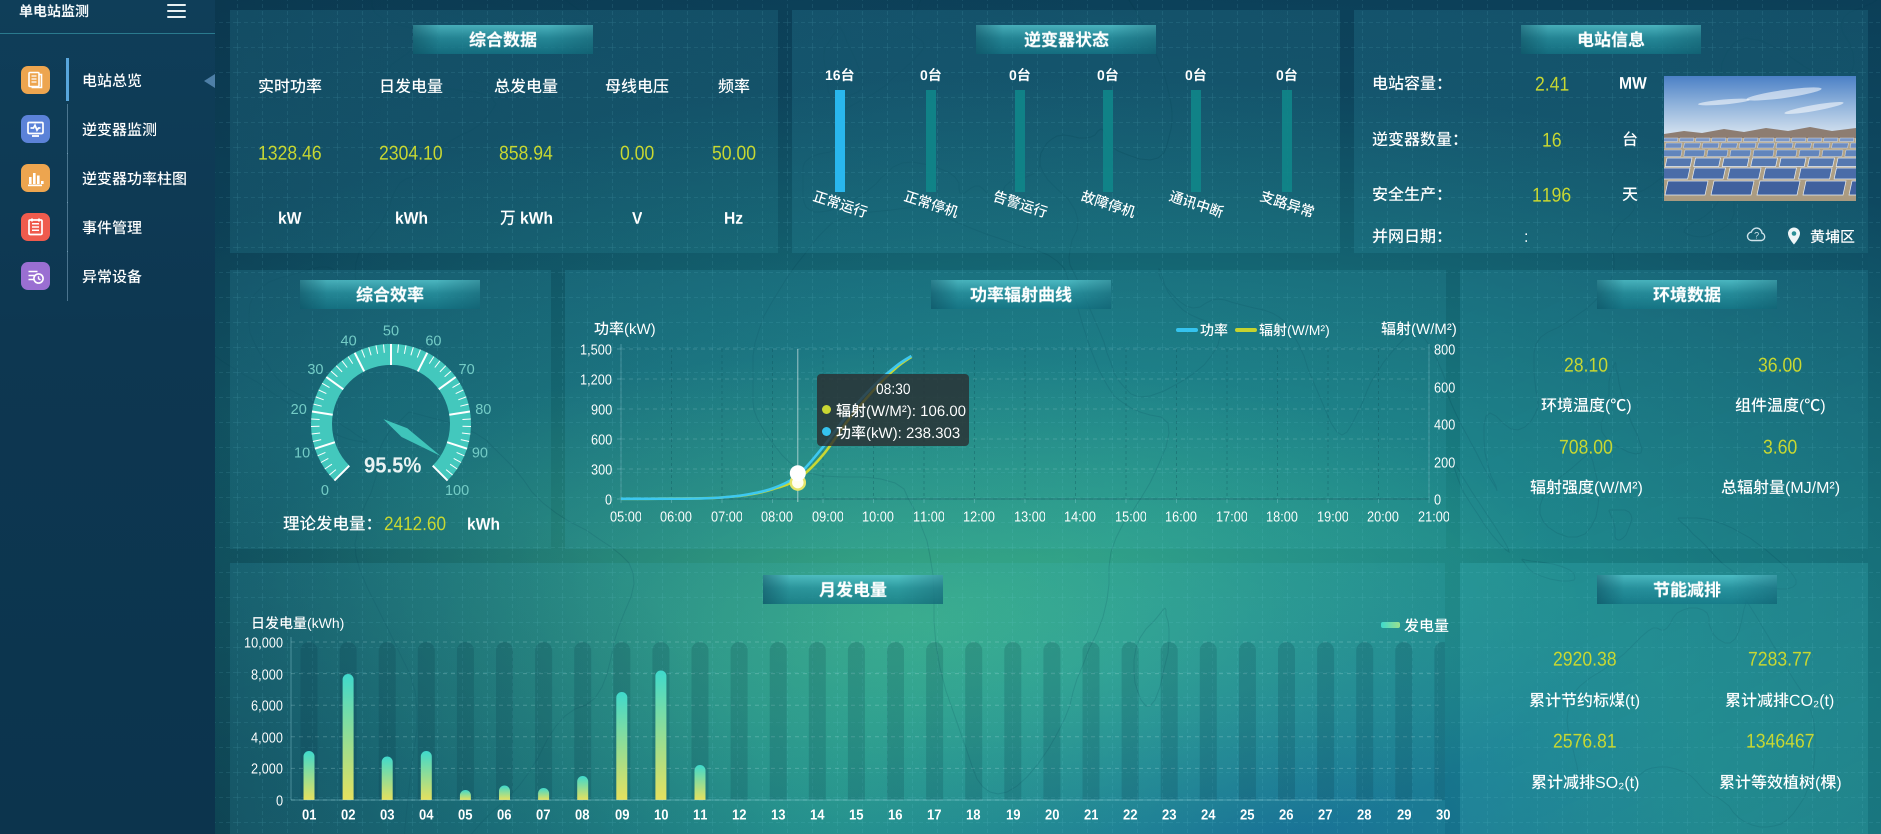 The image size is (1881, 834). What do you see at coordinates (315, 370) in the screenshot?
I see `svg-text: 30` at bounding box center [315, 370].